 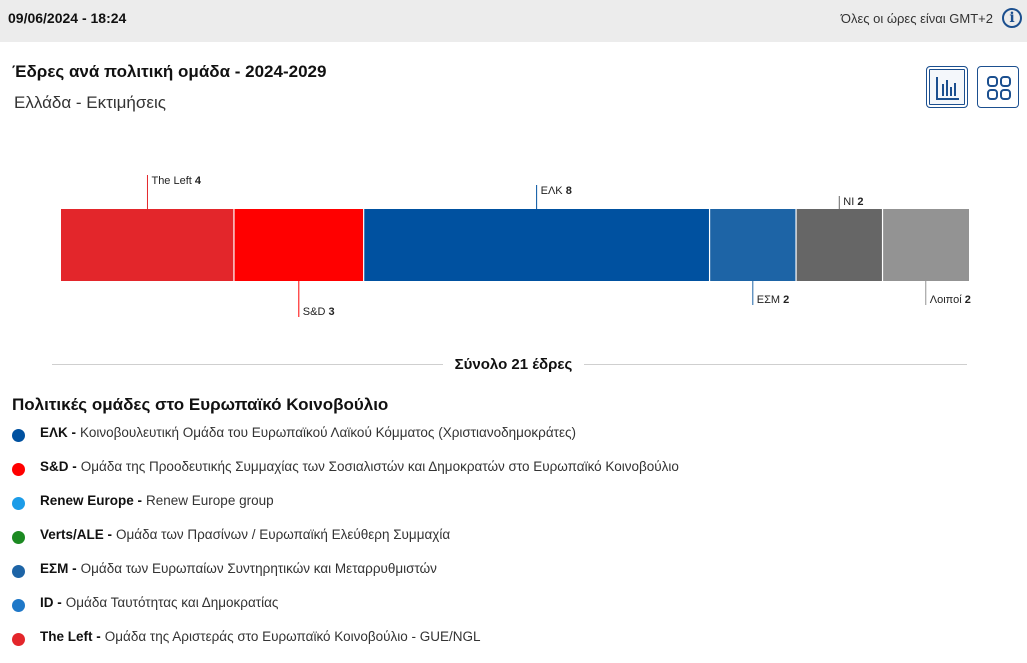 I want to click on segment-label-name: The Left, so click(x=172, y=181).